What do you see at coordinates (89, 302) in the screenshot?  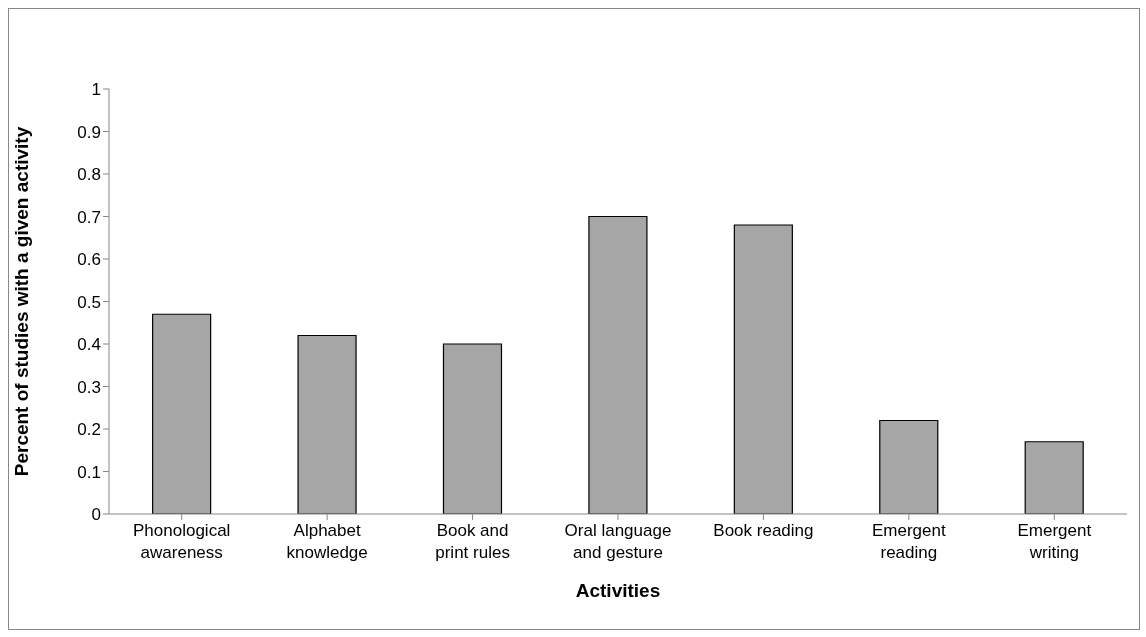 I see `y-tick-label: 0.5` at bounding box center [89, 302].